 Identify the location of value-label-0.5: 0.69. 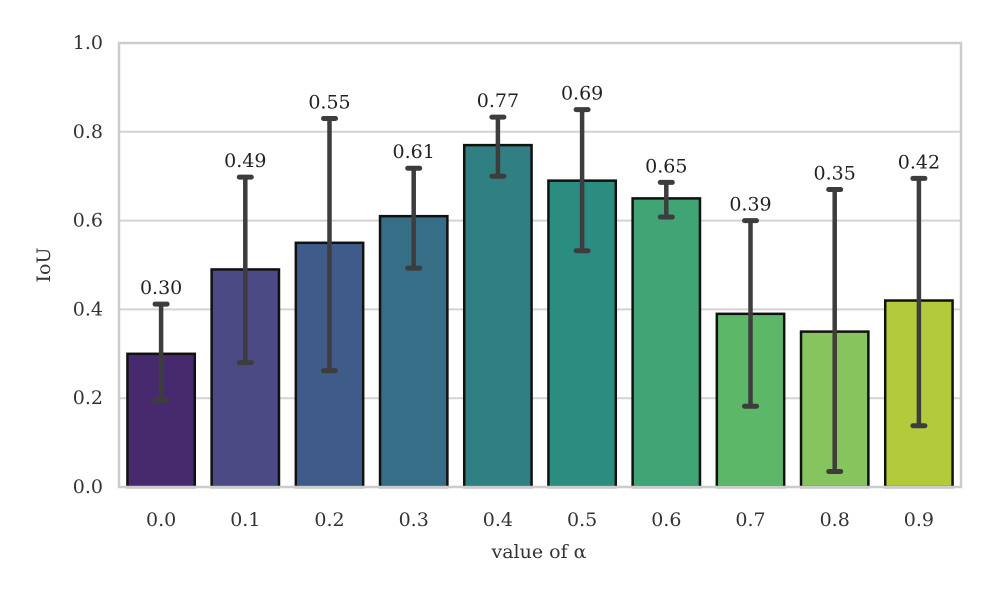
(582, 94).